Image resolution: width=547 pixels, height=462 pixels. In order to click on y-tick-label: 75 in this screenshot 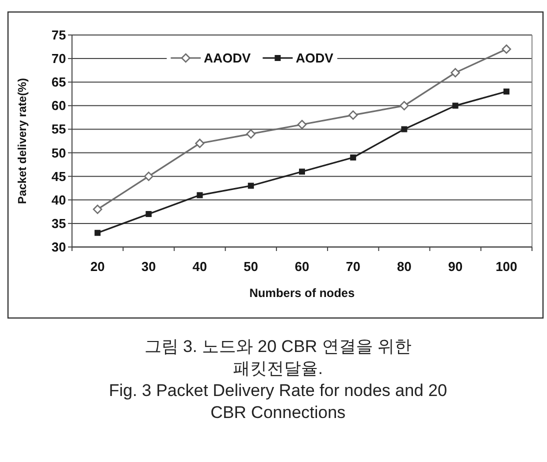, I will do `click(59, 35)`.